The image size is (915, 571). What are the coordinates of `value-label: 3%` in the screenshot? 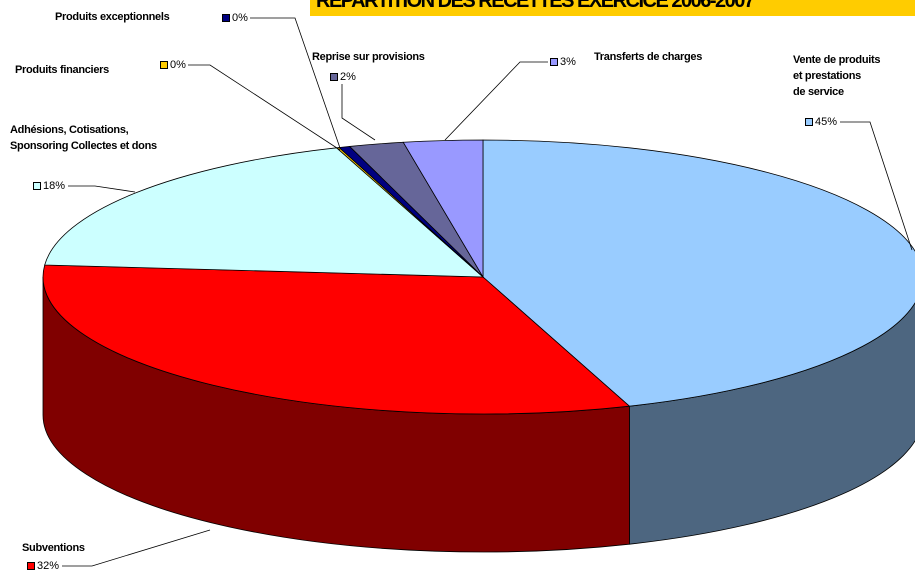 It's located at (568, 62).